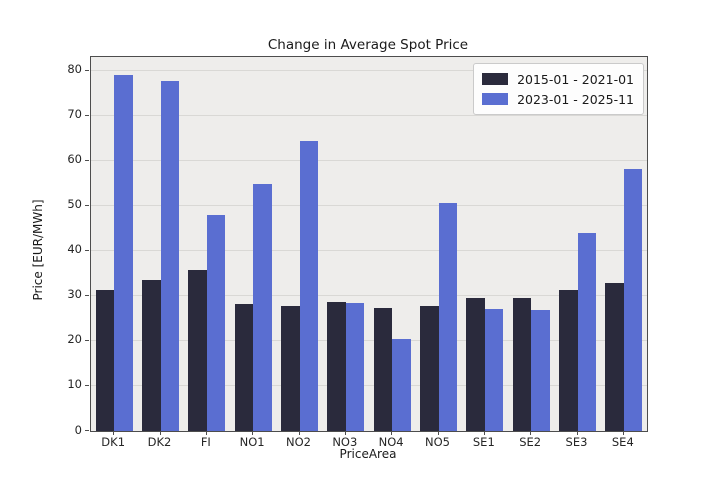 This screenshot has height=480, width=720. I want to click on legend: 2015-01 - 2021-01 2023-01 - 2025-11, so click(558, 89).